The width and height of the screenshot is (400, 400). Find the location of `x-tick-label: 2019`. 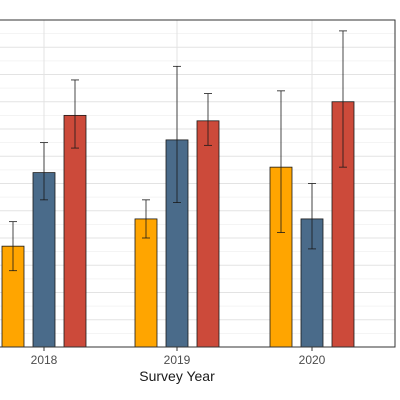

x-tick-label: 2019 is located at coordinates (177, 360).